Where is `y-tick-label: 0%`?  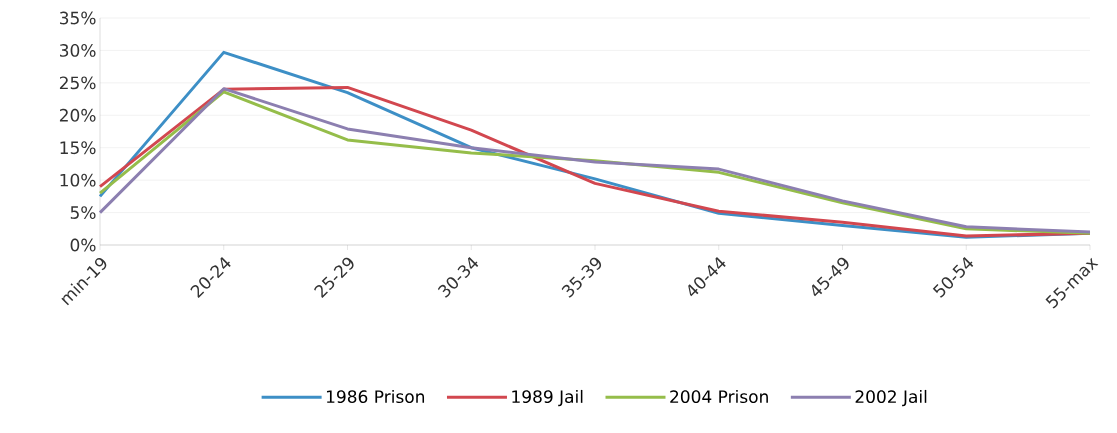 y-tick-label: 0% is located at coordinates (83, 245).